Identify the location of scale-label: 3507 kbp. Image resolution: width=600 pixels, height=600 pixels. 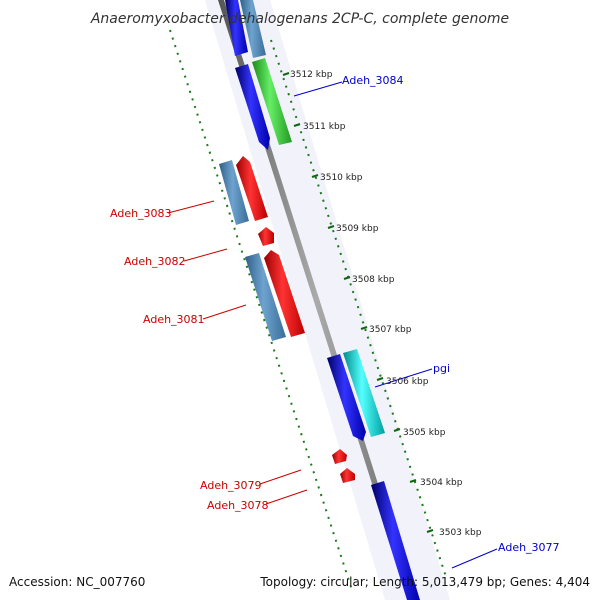
(390, 330).